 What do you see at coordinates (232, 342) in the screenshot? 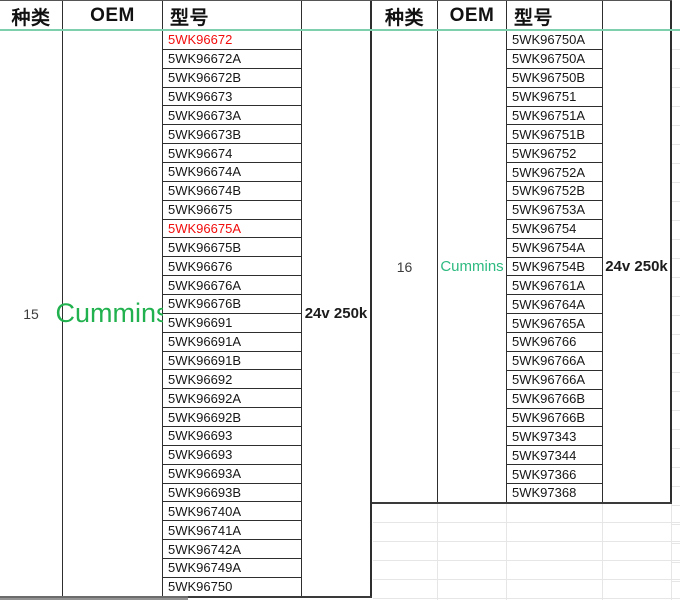
I see `model-cell: 5WK96691A` at bounding box center [232, 342].